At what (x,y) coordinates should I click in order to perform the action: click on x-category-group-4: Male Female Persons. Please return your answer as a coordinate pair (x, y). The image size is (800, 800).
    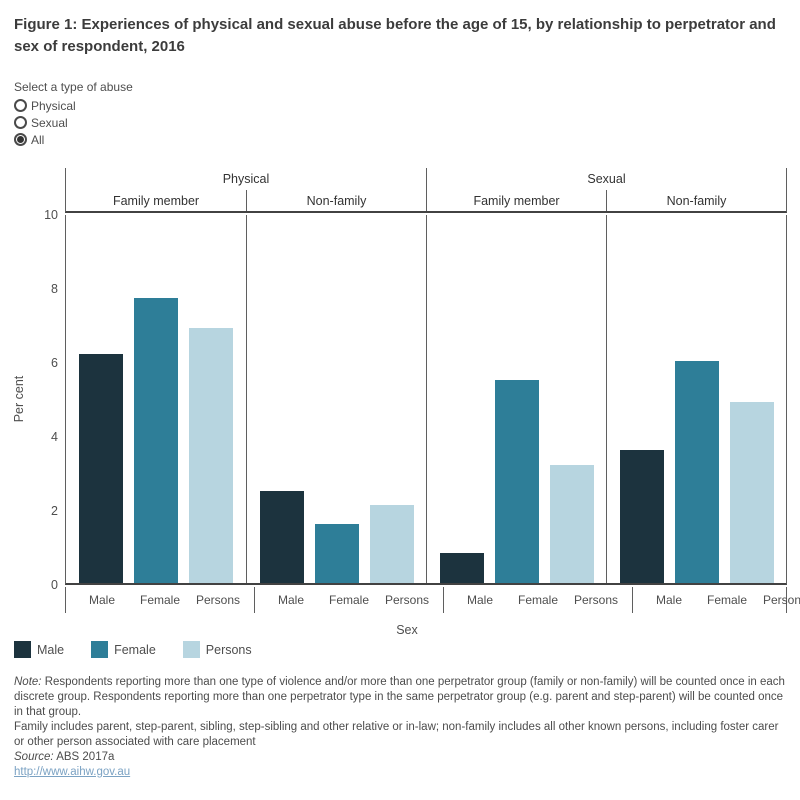
    Looking at the image, I should click on (716, 600).